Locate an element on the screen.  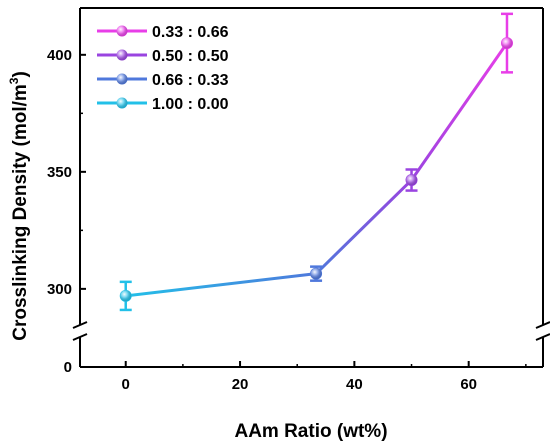
y-axis-title: Crosslinking Density (mol/m3) is located at coordinates (19, 206).